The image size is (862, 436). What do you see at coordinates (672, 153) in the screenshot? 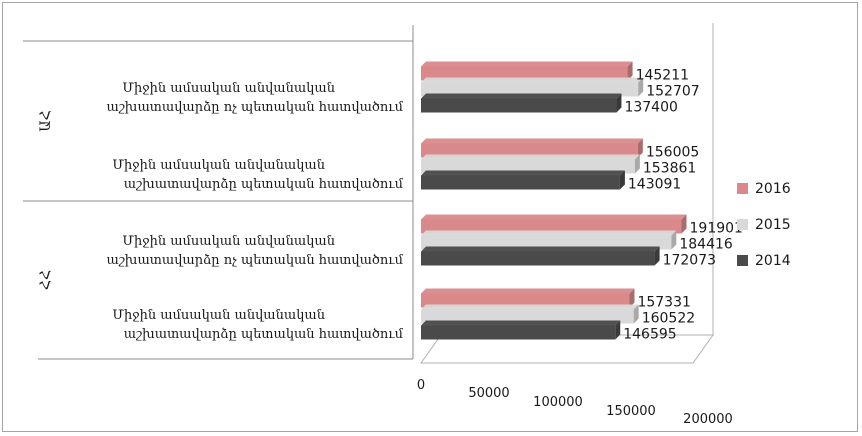
I see `data-label: 156005` at bounding box center [672, 153].